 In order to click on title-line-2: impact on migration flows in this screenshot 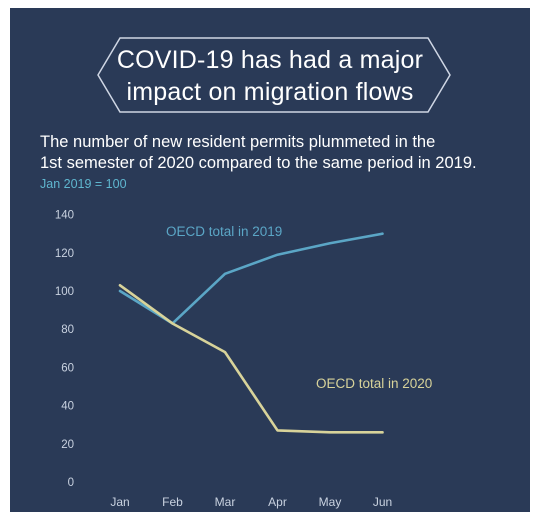, I will do `click(270, 92)`.